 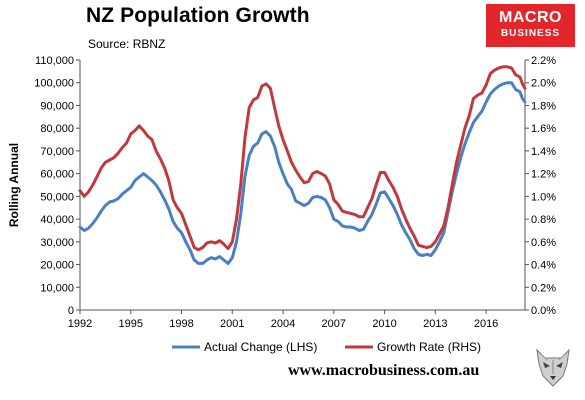 I want to click on chart-title: NZ Population Growth, so click(x=198, y=15).